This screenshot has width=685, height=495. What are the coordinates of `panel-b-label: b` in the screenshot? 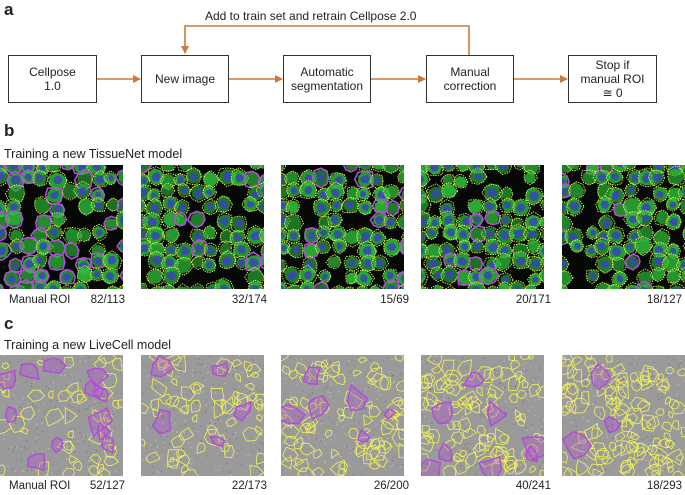 It's located at (9, 130).